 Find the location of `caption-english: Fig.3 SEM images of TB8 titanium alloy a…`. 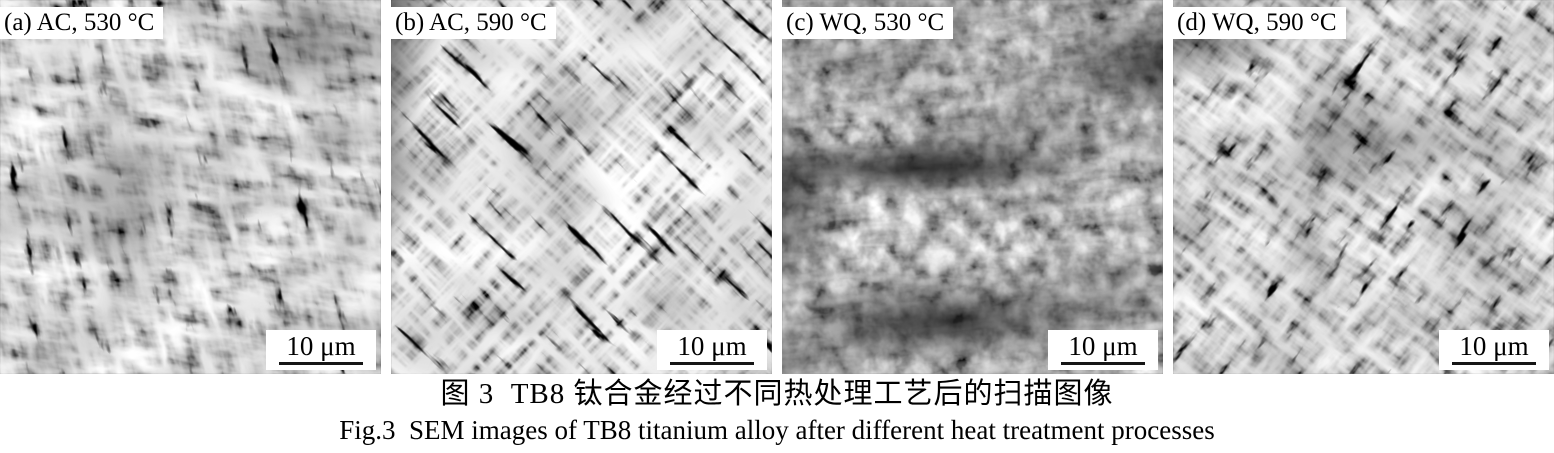

caption-english: Fig.3 SEM images of TB8 titanium alloy a… is located at coordinates (777, 430).